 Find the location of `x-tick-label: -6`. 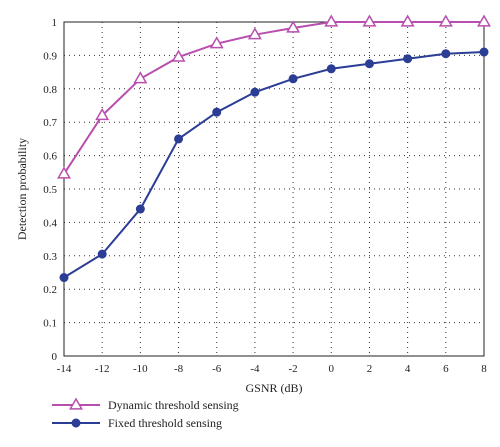

x-tick-label: -6 is located at coordinates (217, 369).